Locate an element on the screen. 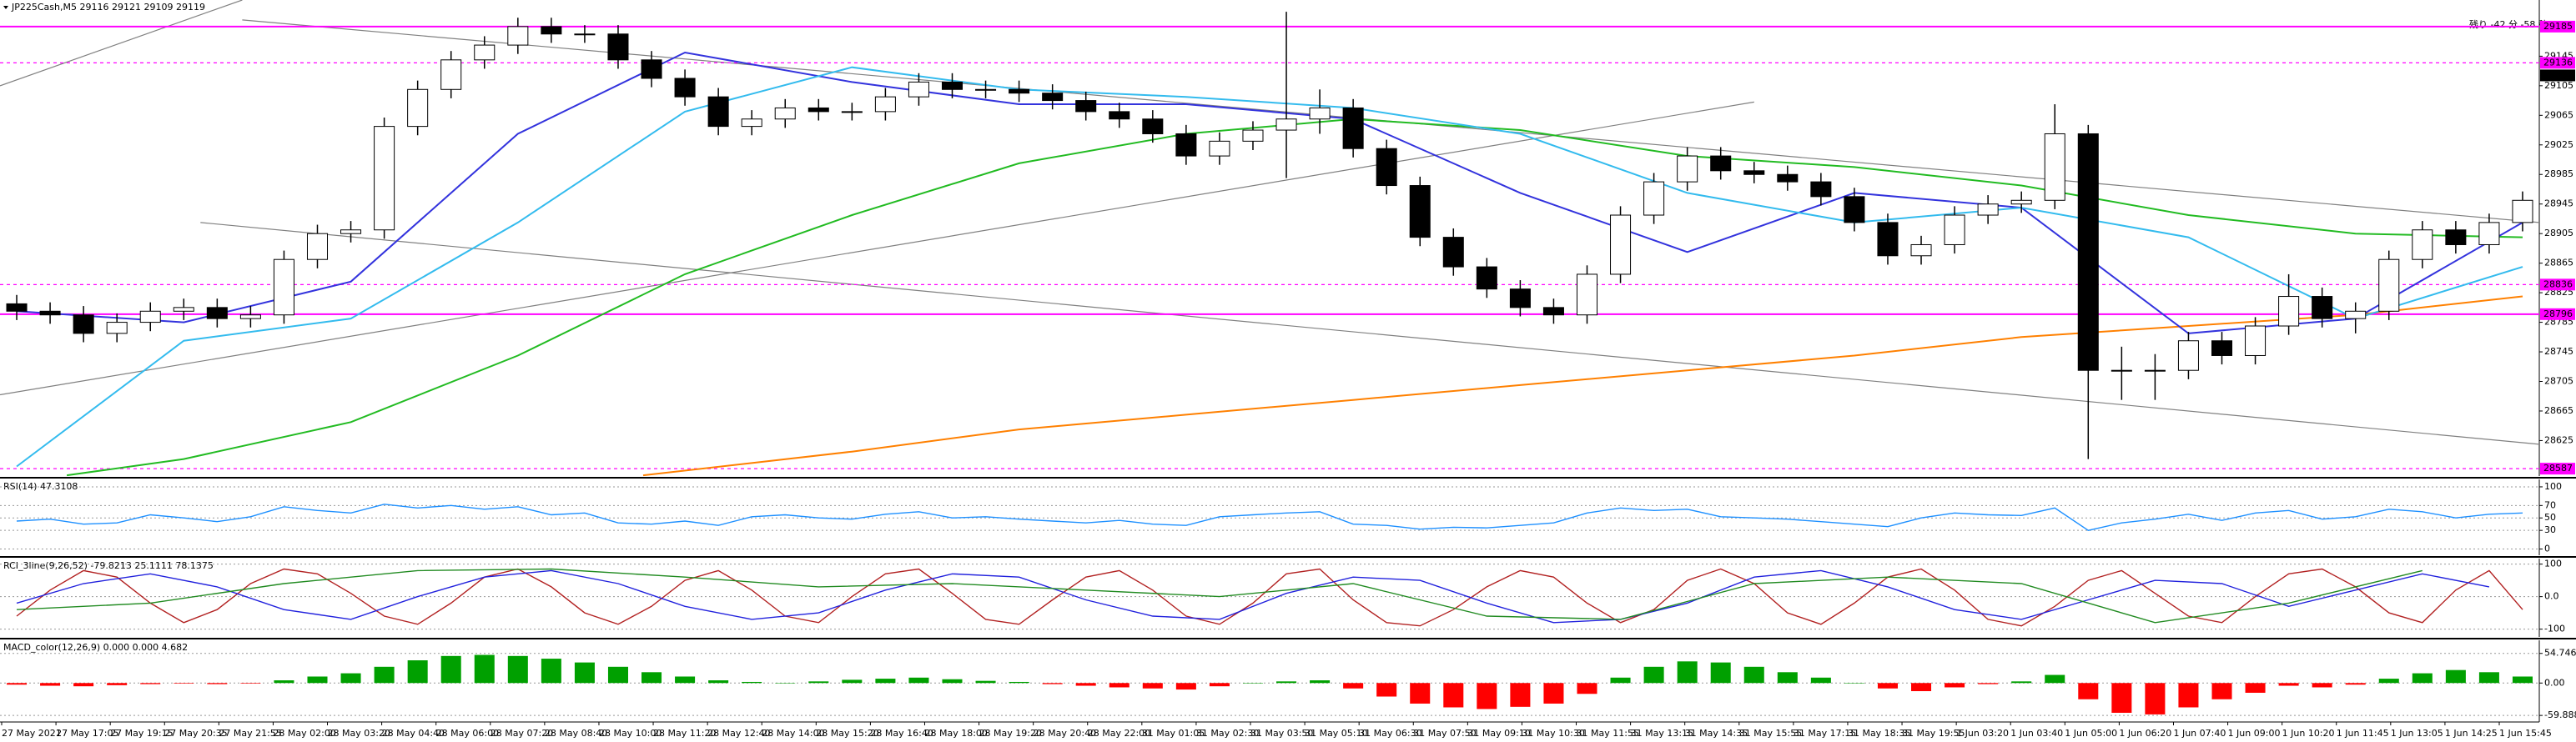  menu-arrow is located at coordinates (5, 7).